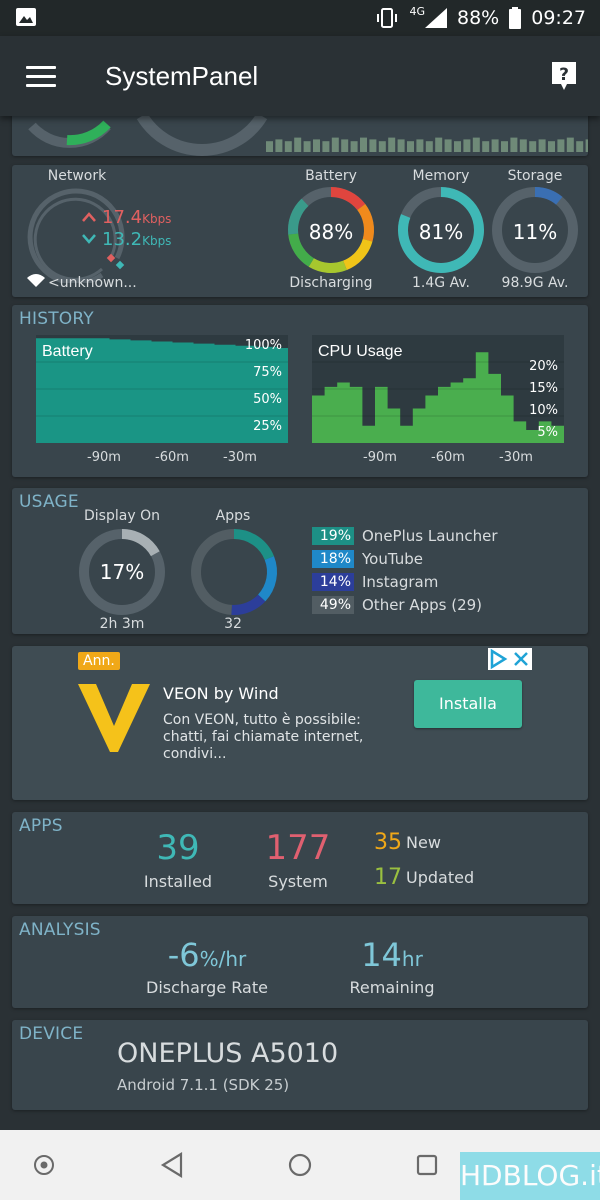  I want to click on status-bar: 4G 88% 09:27, so click(300, 18).